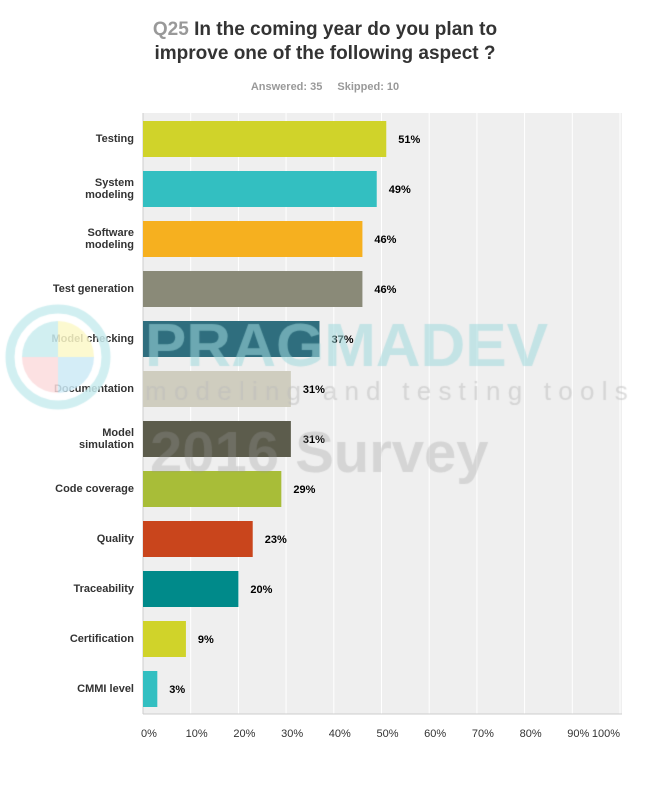 The height and width of the screenshot is (787, 650). What do you see at coordinates (105, 689) in the screenshot?
I see `category-label: CMMI level` at bounding box center [105, 689].